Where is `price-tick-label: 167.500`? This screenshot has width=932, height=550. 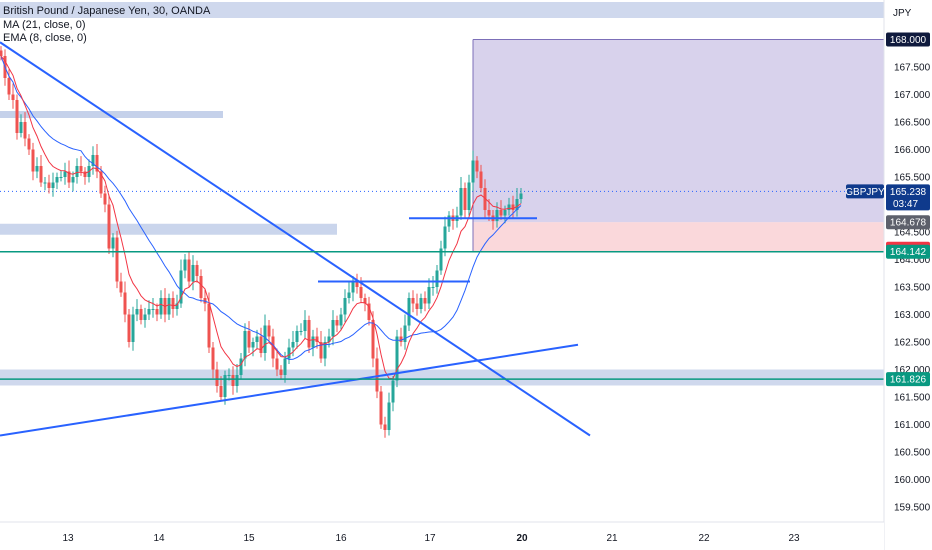
price-tick-label: 167.500 is located at coordinates (912, 68).